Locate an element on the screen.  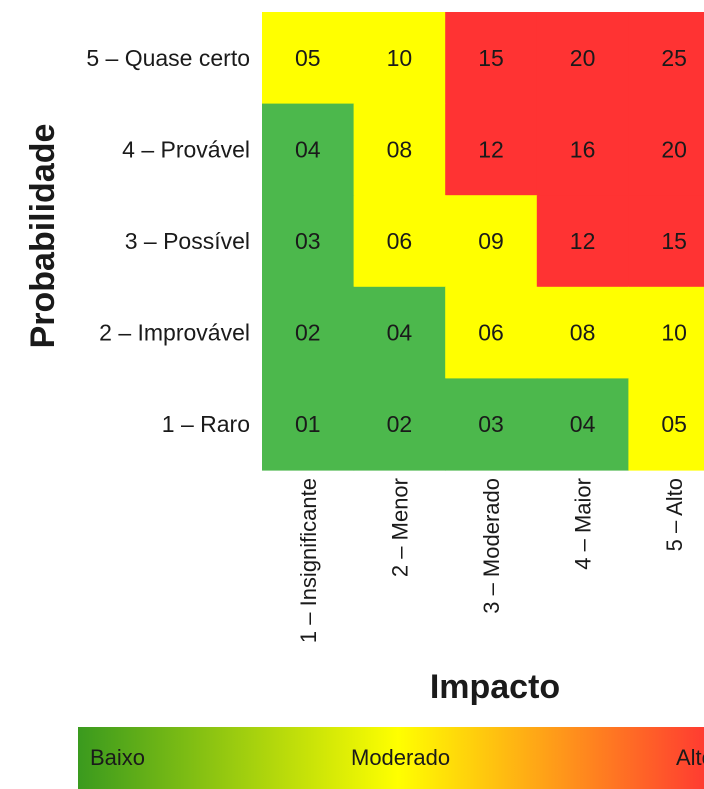
row-label: 1 – Raro is located at coordinates (206, 424).